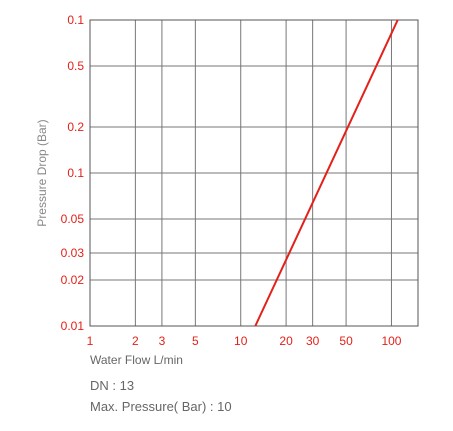 Image resolution: width=453 pixels, height=431 pixels. Describe the element at coordinates (135, 341) in the screenshot. I see `x-tick-label: 2` at that location.